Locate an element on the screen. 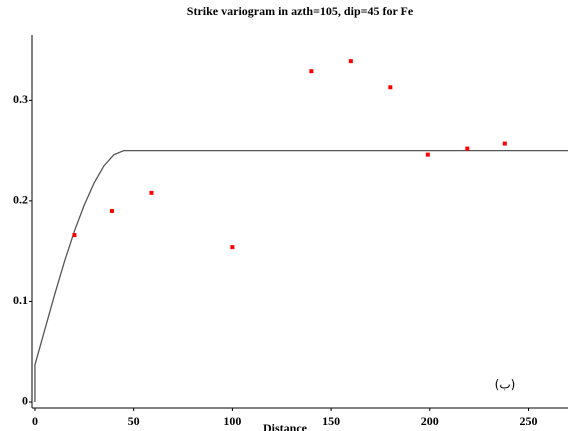 Image resolution: width=568 pixels, height=431 pixels. x-tick-label: 100 is located at coordinates (232, 421).